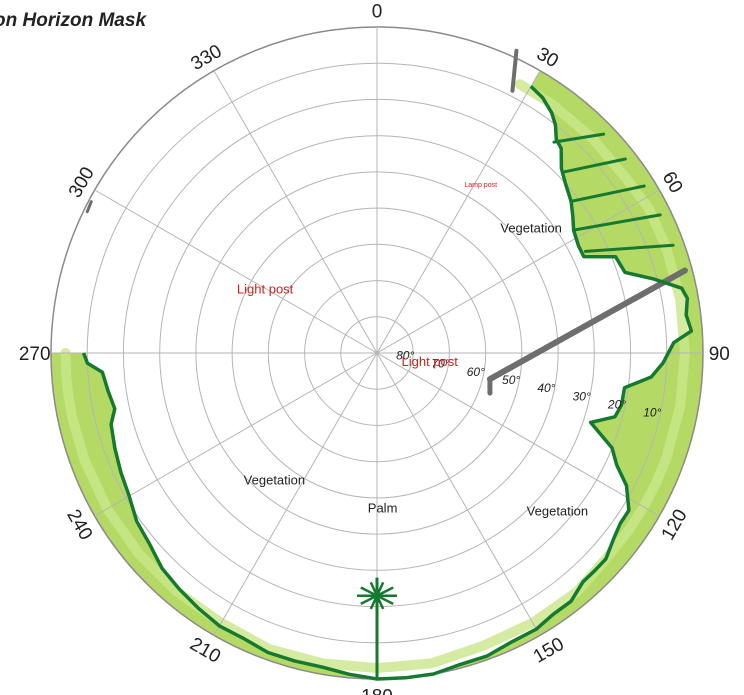 Image resolution: width=744 pixels, height=695 pixels. What do you see at coordinates (652, 413) in the screenshot?
I see `elevation-label: 10°` at bounding box center [652, 413].